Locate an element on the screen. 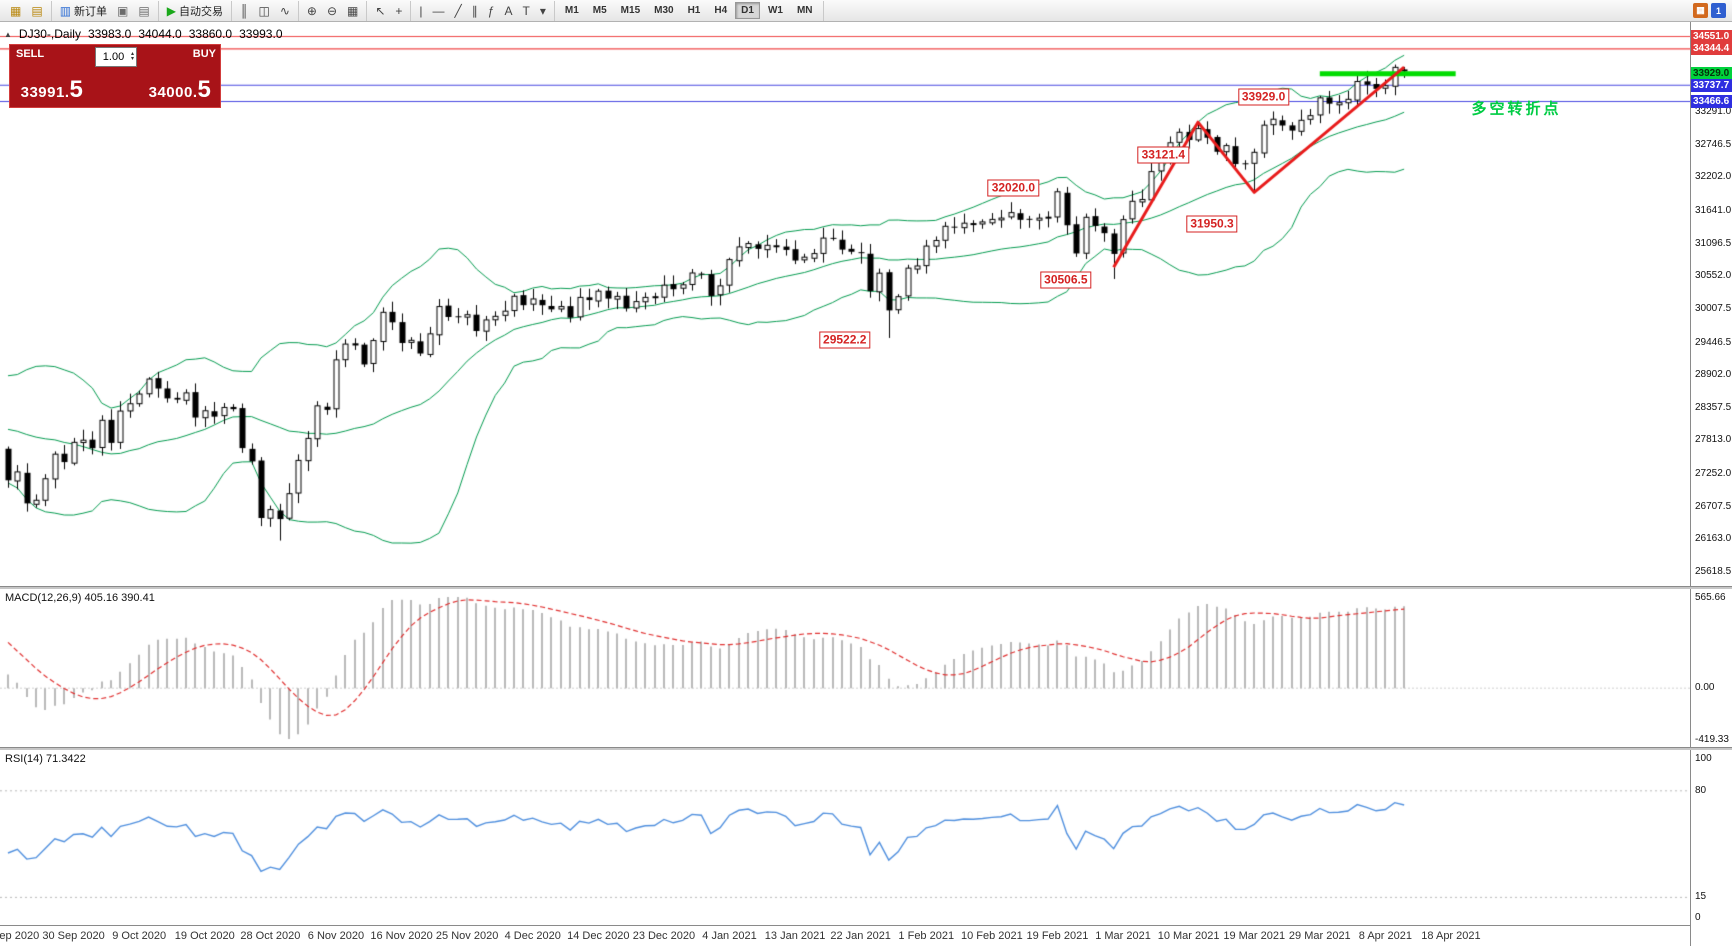 The height and width of the screenshot is (946, 1732). time-tick-label: 19 Oct 2020 is located at coordinates (204, 936).